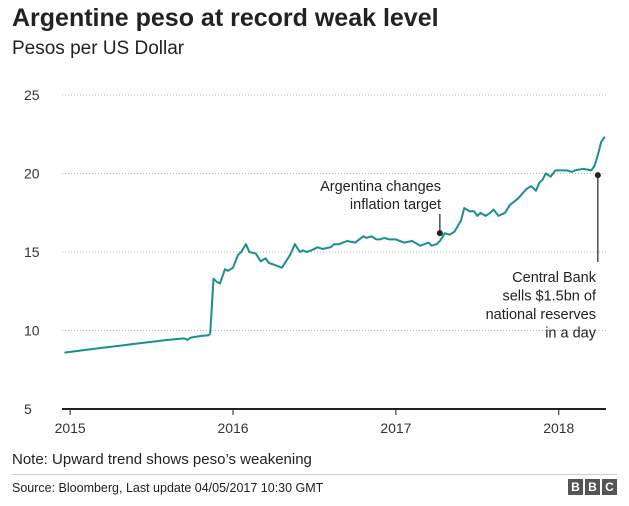 This screenshot has height=506, width=629. I want to click on annotation-text-line: national reserves, so click(541, 315).